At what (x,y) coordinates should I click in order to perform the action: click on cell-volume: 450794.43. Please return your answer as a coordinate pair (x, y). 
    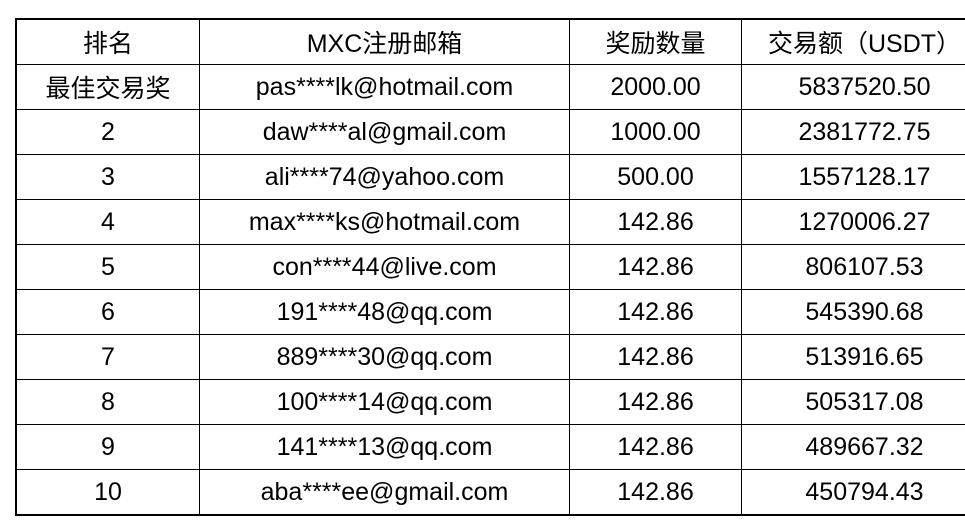
    Looking at the image, I should click on (853, 492).